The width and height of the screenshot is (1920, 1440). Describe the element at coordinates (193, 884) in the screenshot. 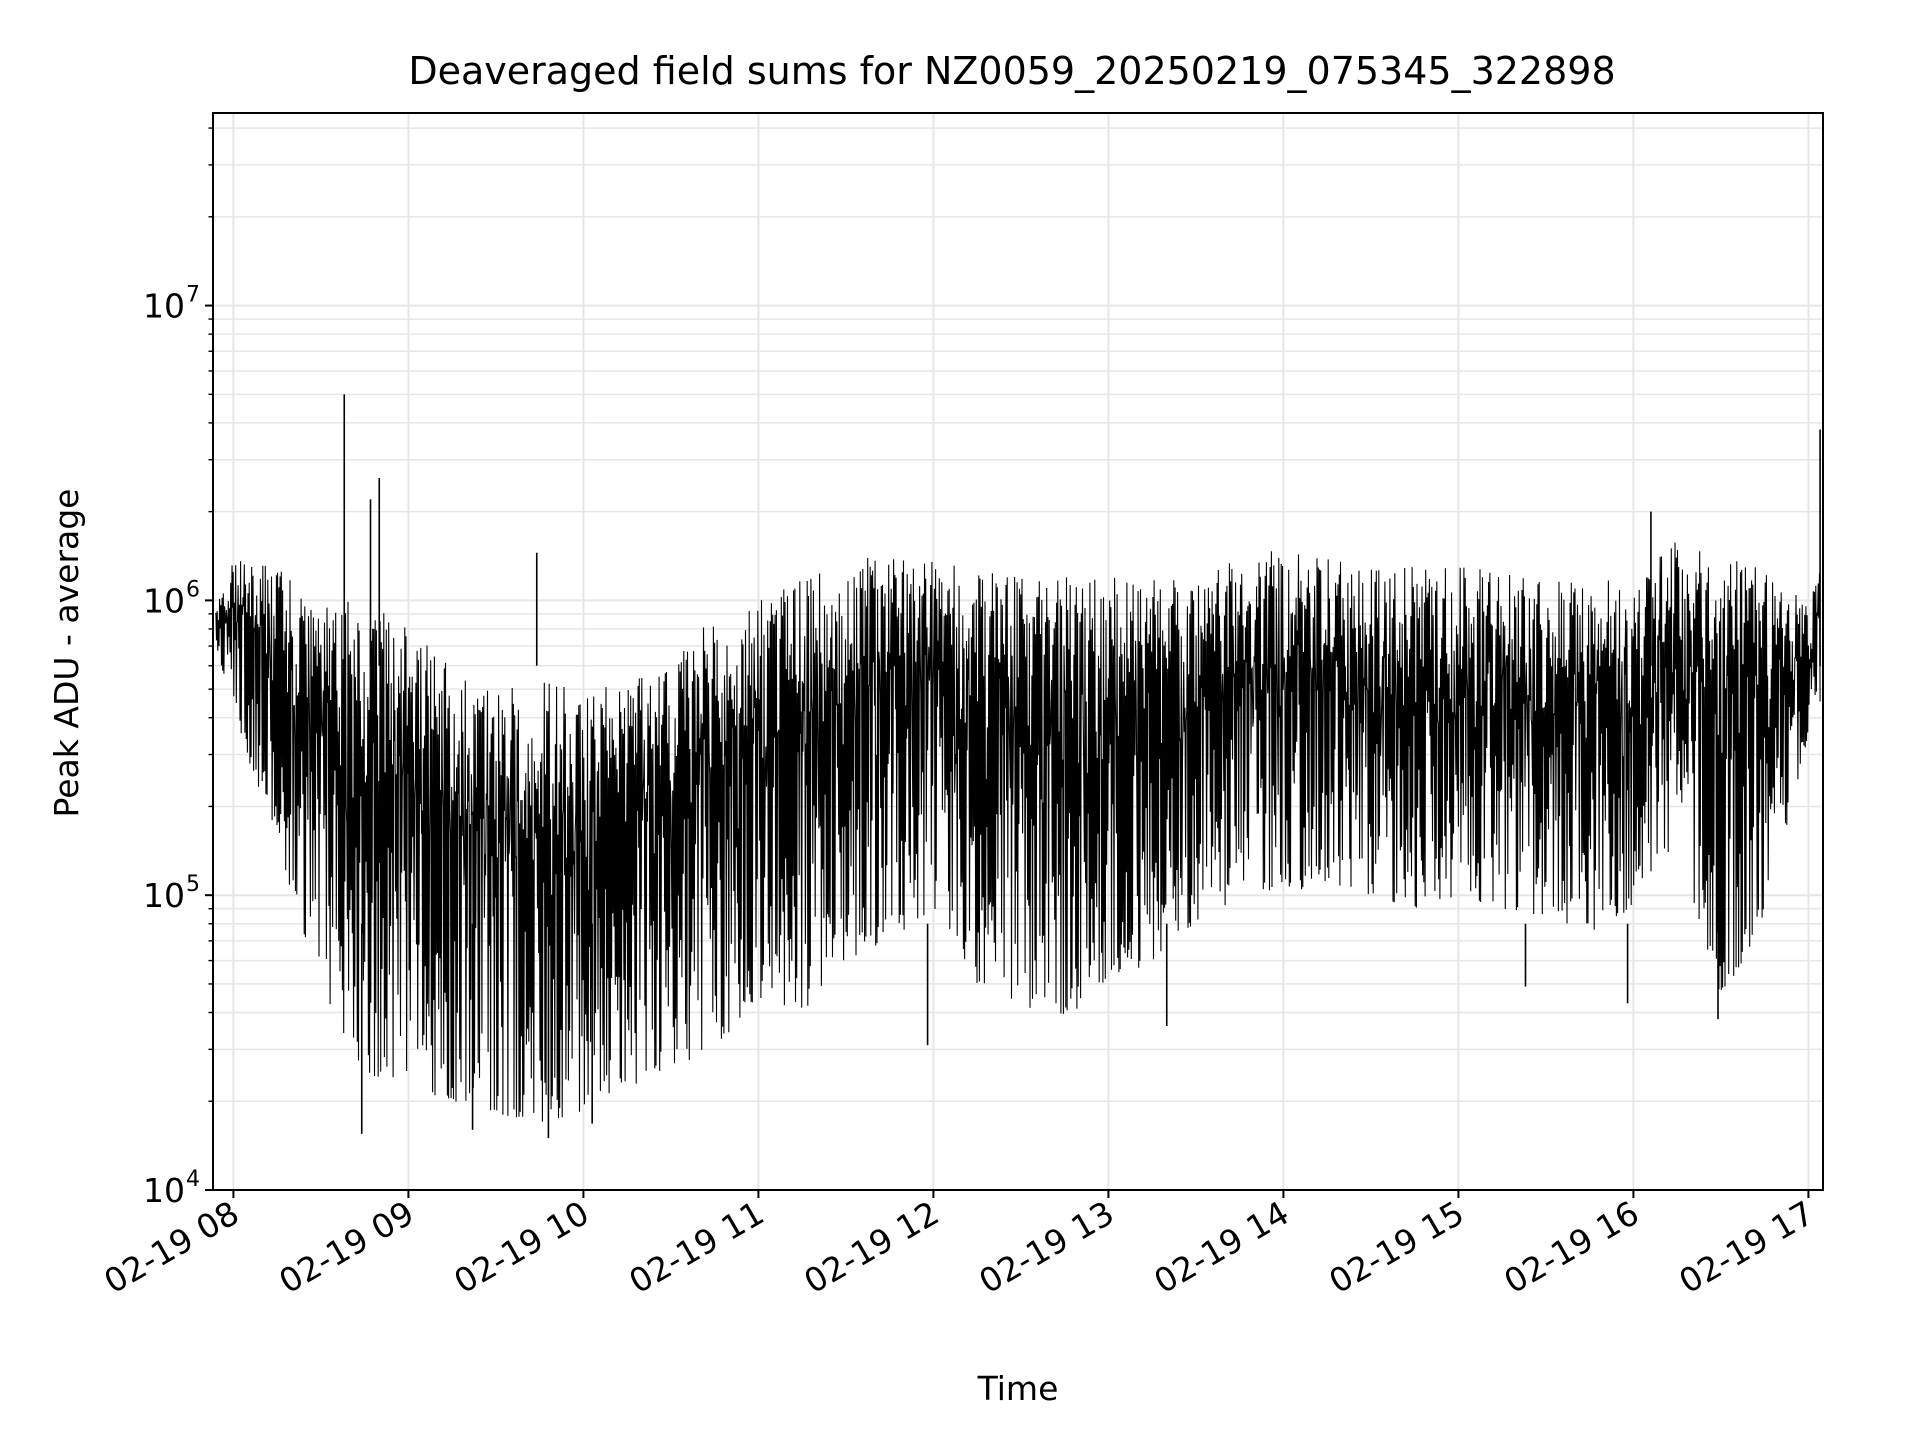

I see `y-tick-exponent: 5` at that location.